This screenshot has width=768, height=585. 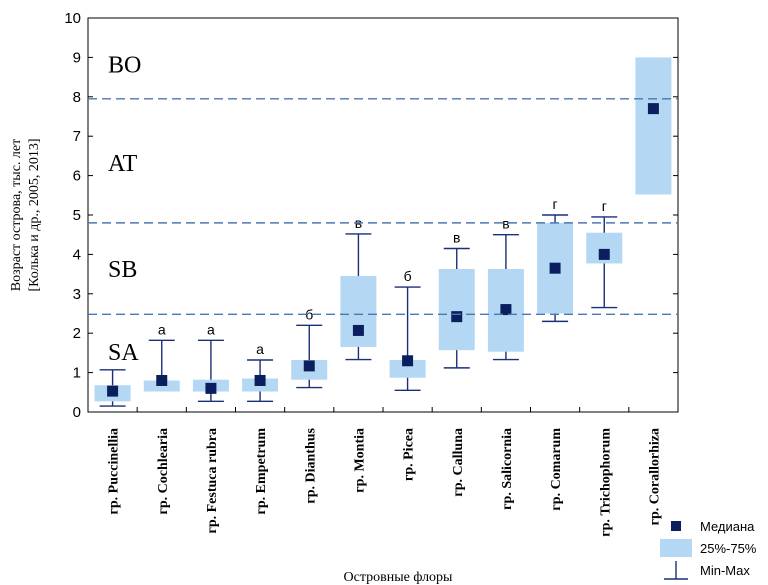 What do you see at coordinates (725, 570) in the screenshot?
I see `legend-label: Min-Max` at bounding box center [725, 570].